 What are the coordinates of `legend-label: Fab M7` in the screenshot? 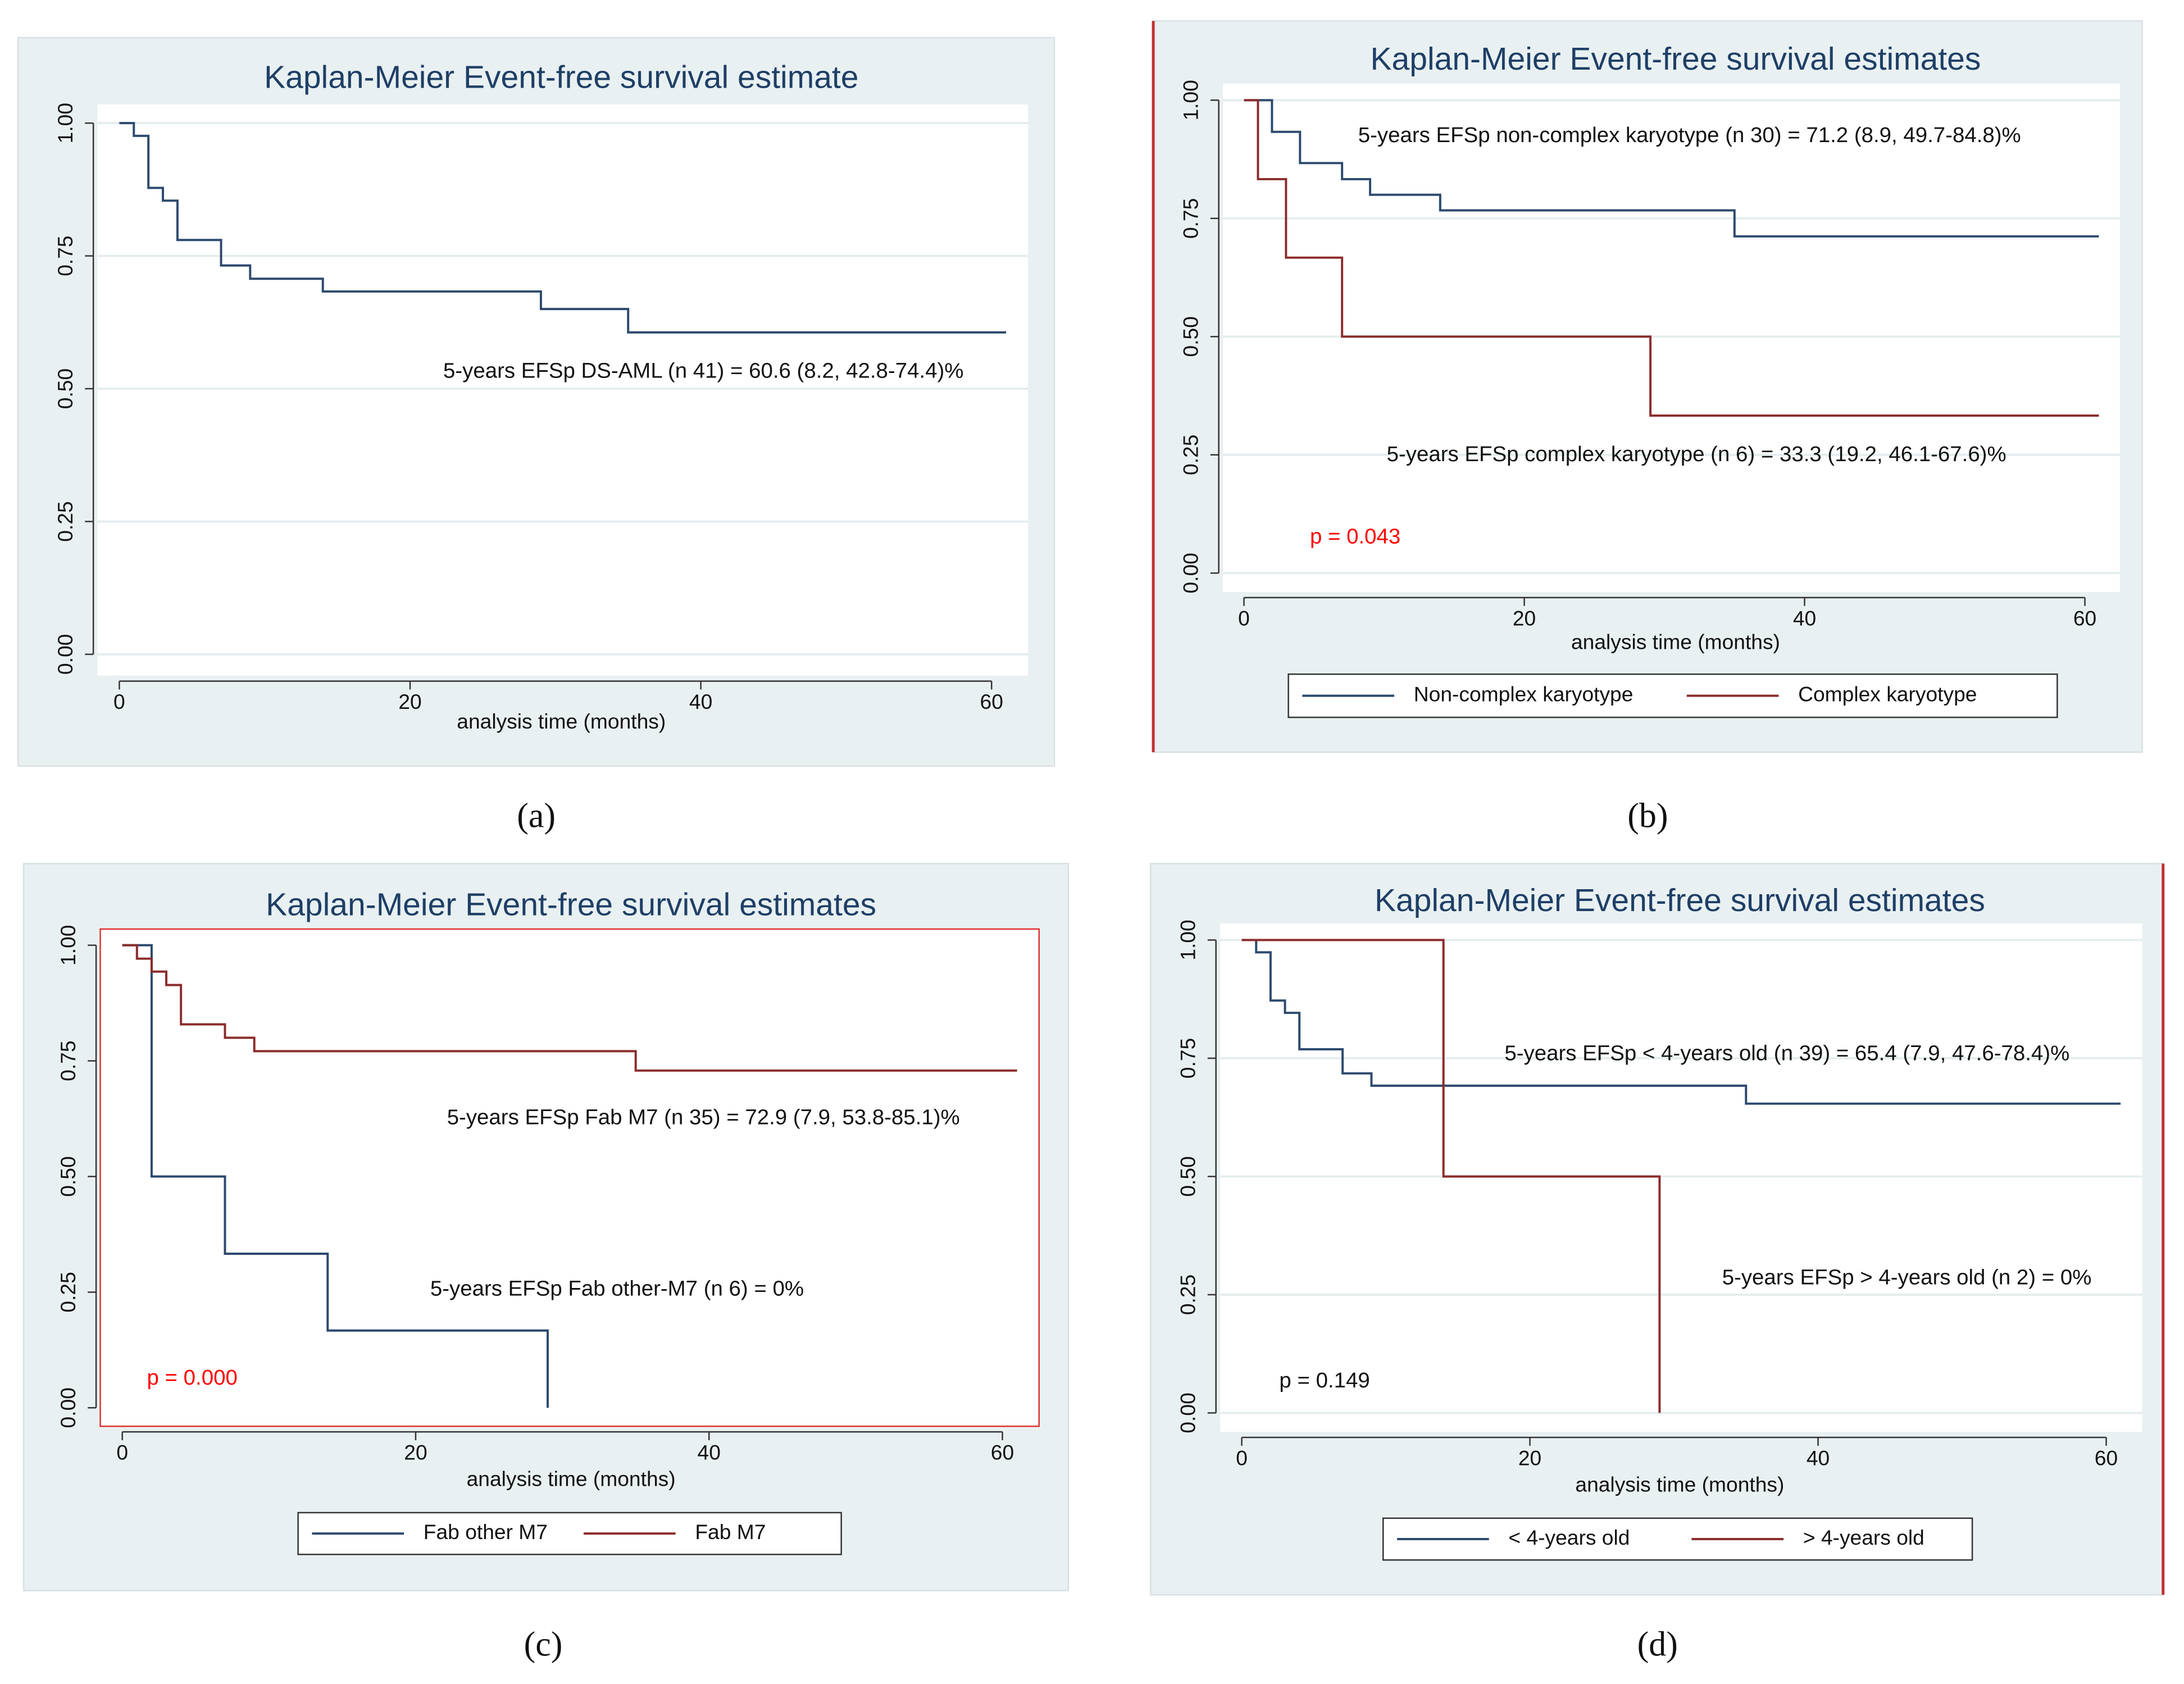 It's located at (730, 1532).